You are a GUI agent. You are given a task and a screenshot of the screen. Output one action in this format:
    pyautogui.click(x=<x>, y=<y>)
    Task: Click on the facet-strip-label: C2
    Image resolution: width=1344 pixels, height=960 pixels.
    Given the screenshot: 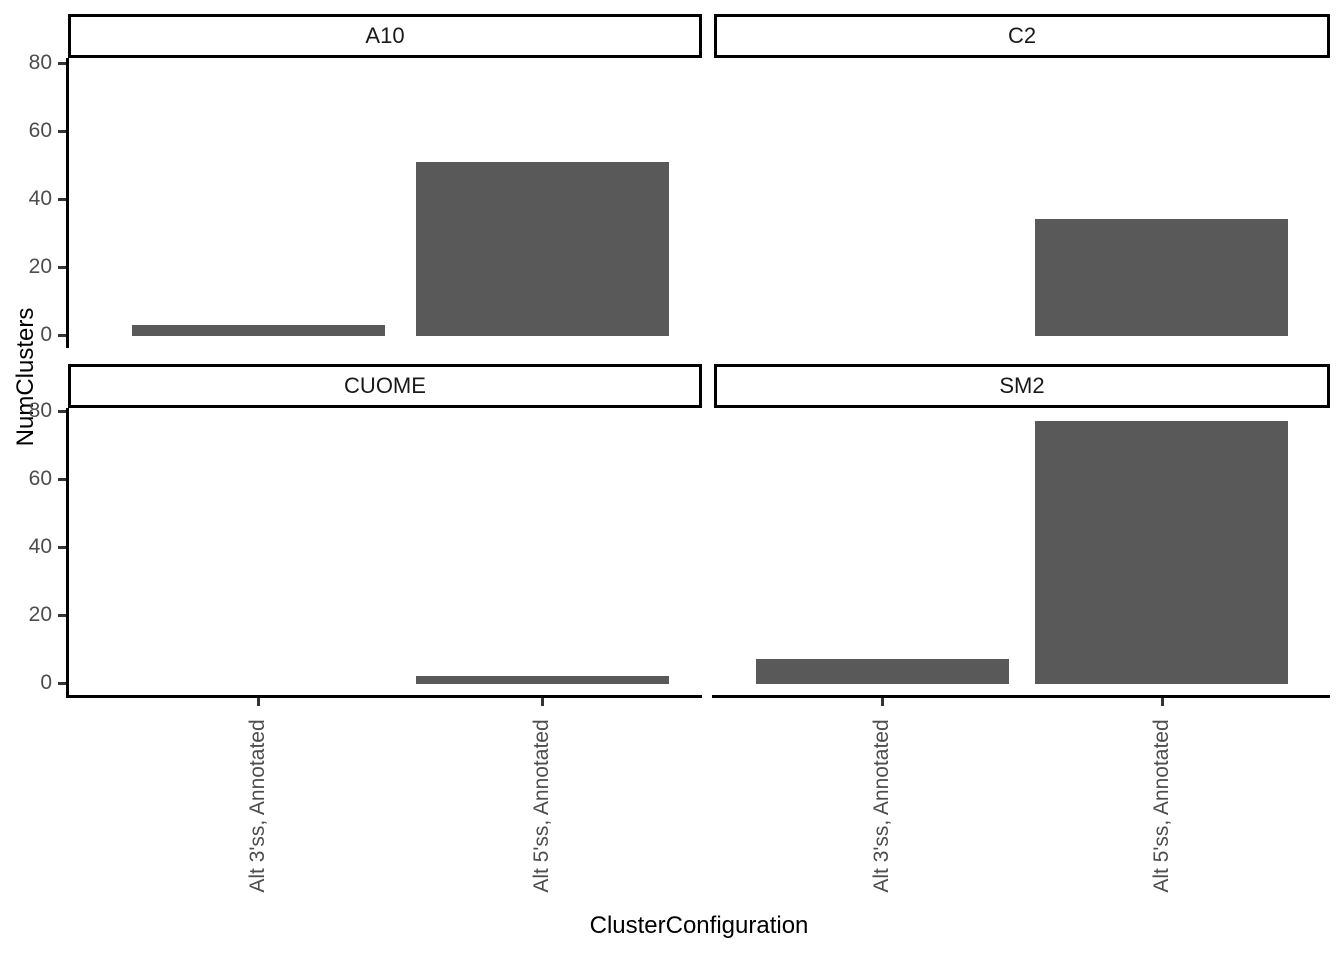 What is the action you would take?
    pyautogui.click(x=1022, y=35)
    